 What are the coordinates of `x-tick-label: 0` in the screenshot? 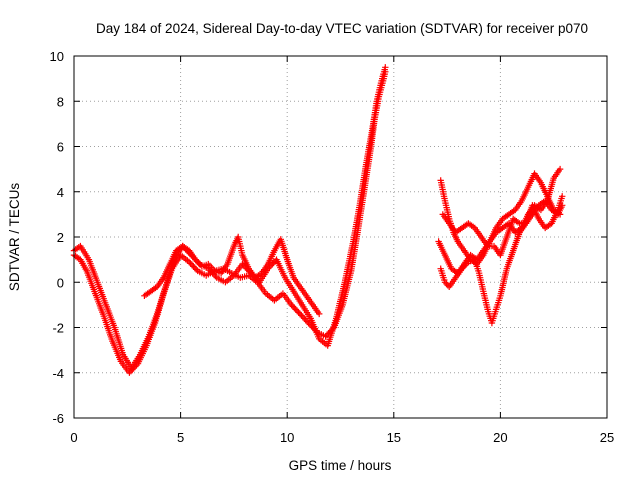 It's located at (73, 437).